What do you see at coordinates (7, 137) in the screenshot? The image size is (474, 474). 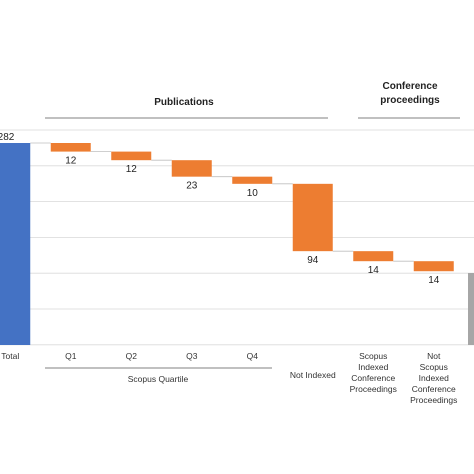 I see `data-label: 282` at bounding box center [7, 137].